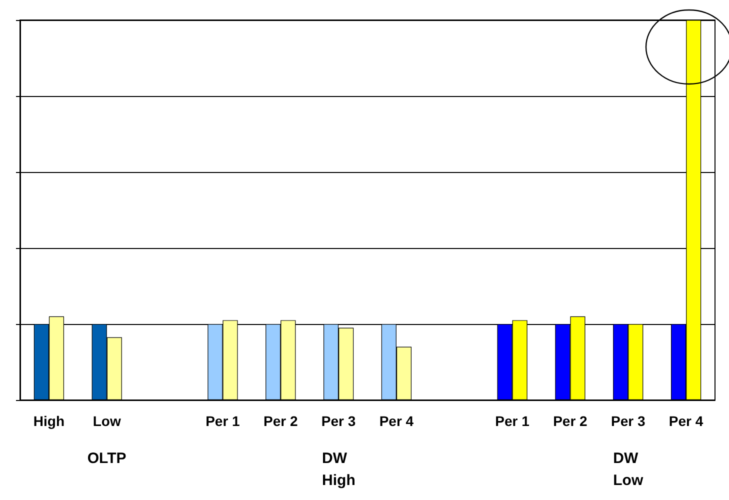  Describe the element at coordinates (628, 470) in the screenshot. I see `text: DW Low` at that location.